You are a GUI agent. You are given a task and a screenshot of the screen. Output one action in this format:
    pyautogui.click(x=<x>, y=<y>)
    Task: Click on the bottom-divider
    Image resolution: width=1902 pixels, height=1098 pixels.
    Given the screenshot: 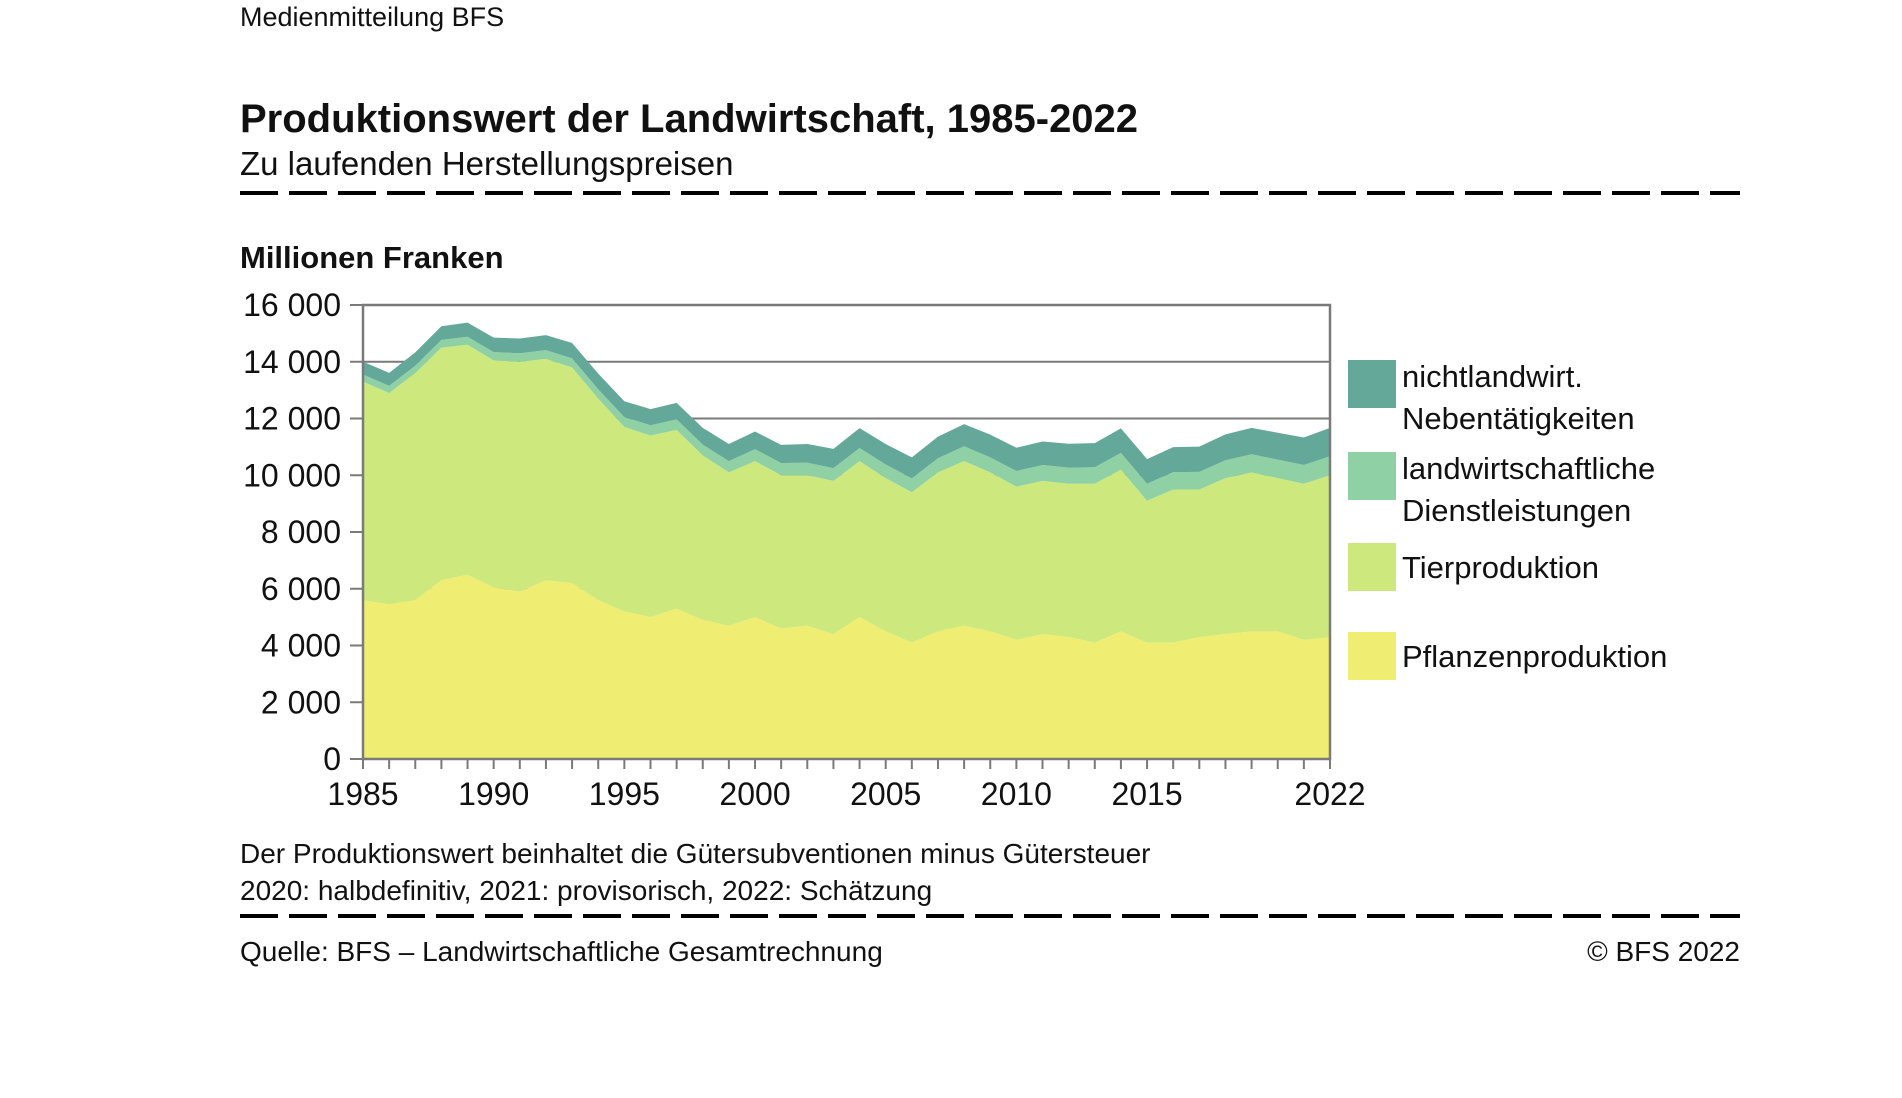 What is the action you would take?
    pyautogui.click(x=990, y=916)
    